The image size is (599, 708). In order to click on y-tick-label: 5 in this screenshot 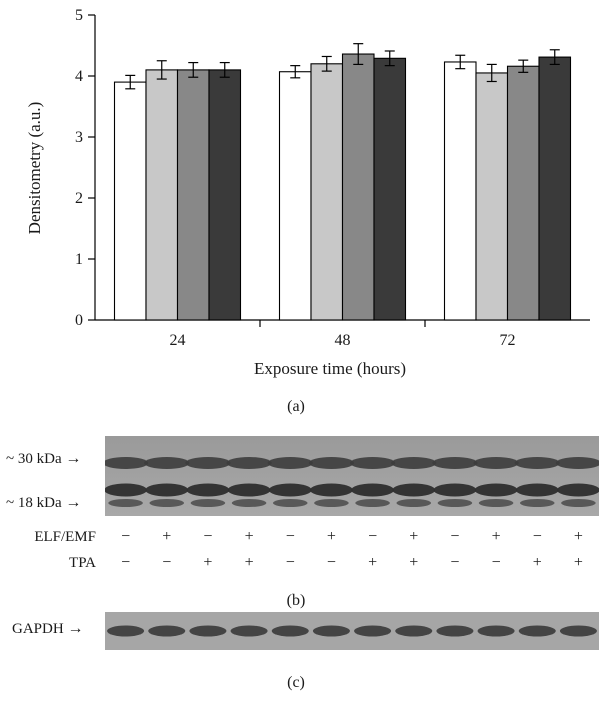, I will do `click(79, 15)`.